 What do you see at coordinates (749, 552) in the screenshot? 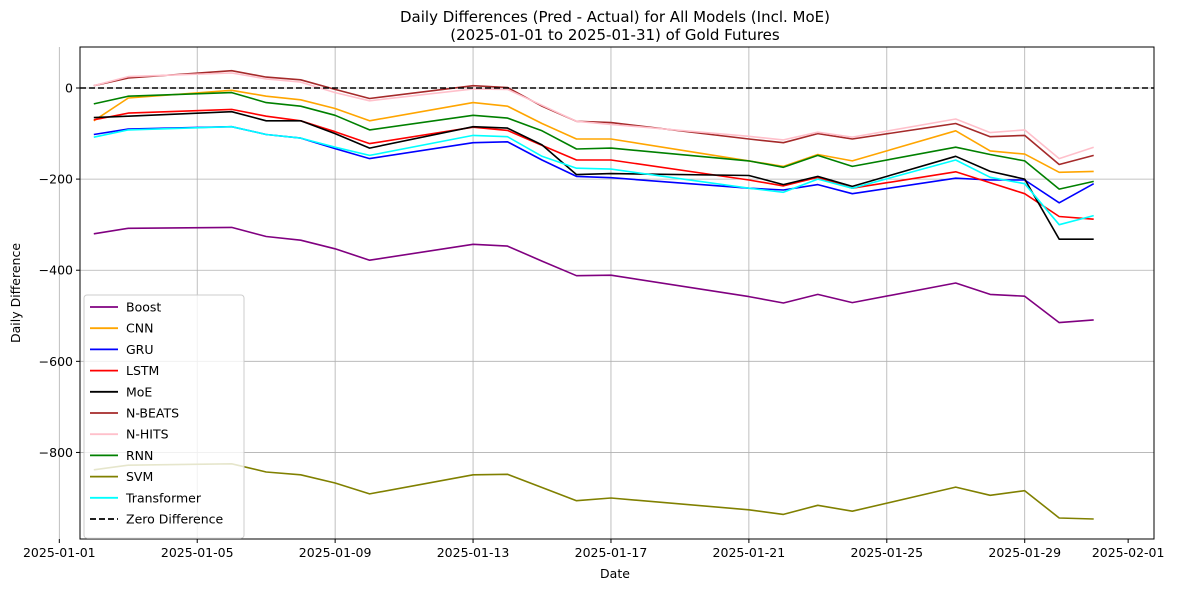
I see `x-tick-label: 2025-01-21` at bounding box center [749, 552].